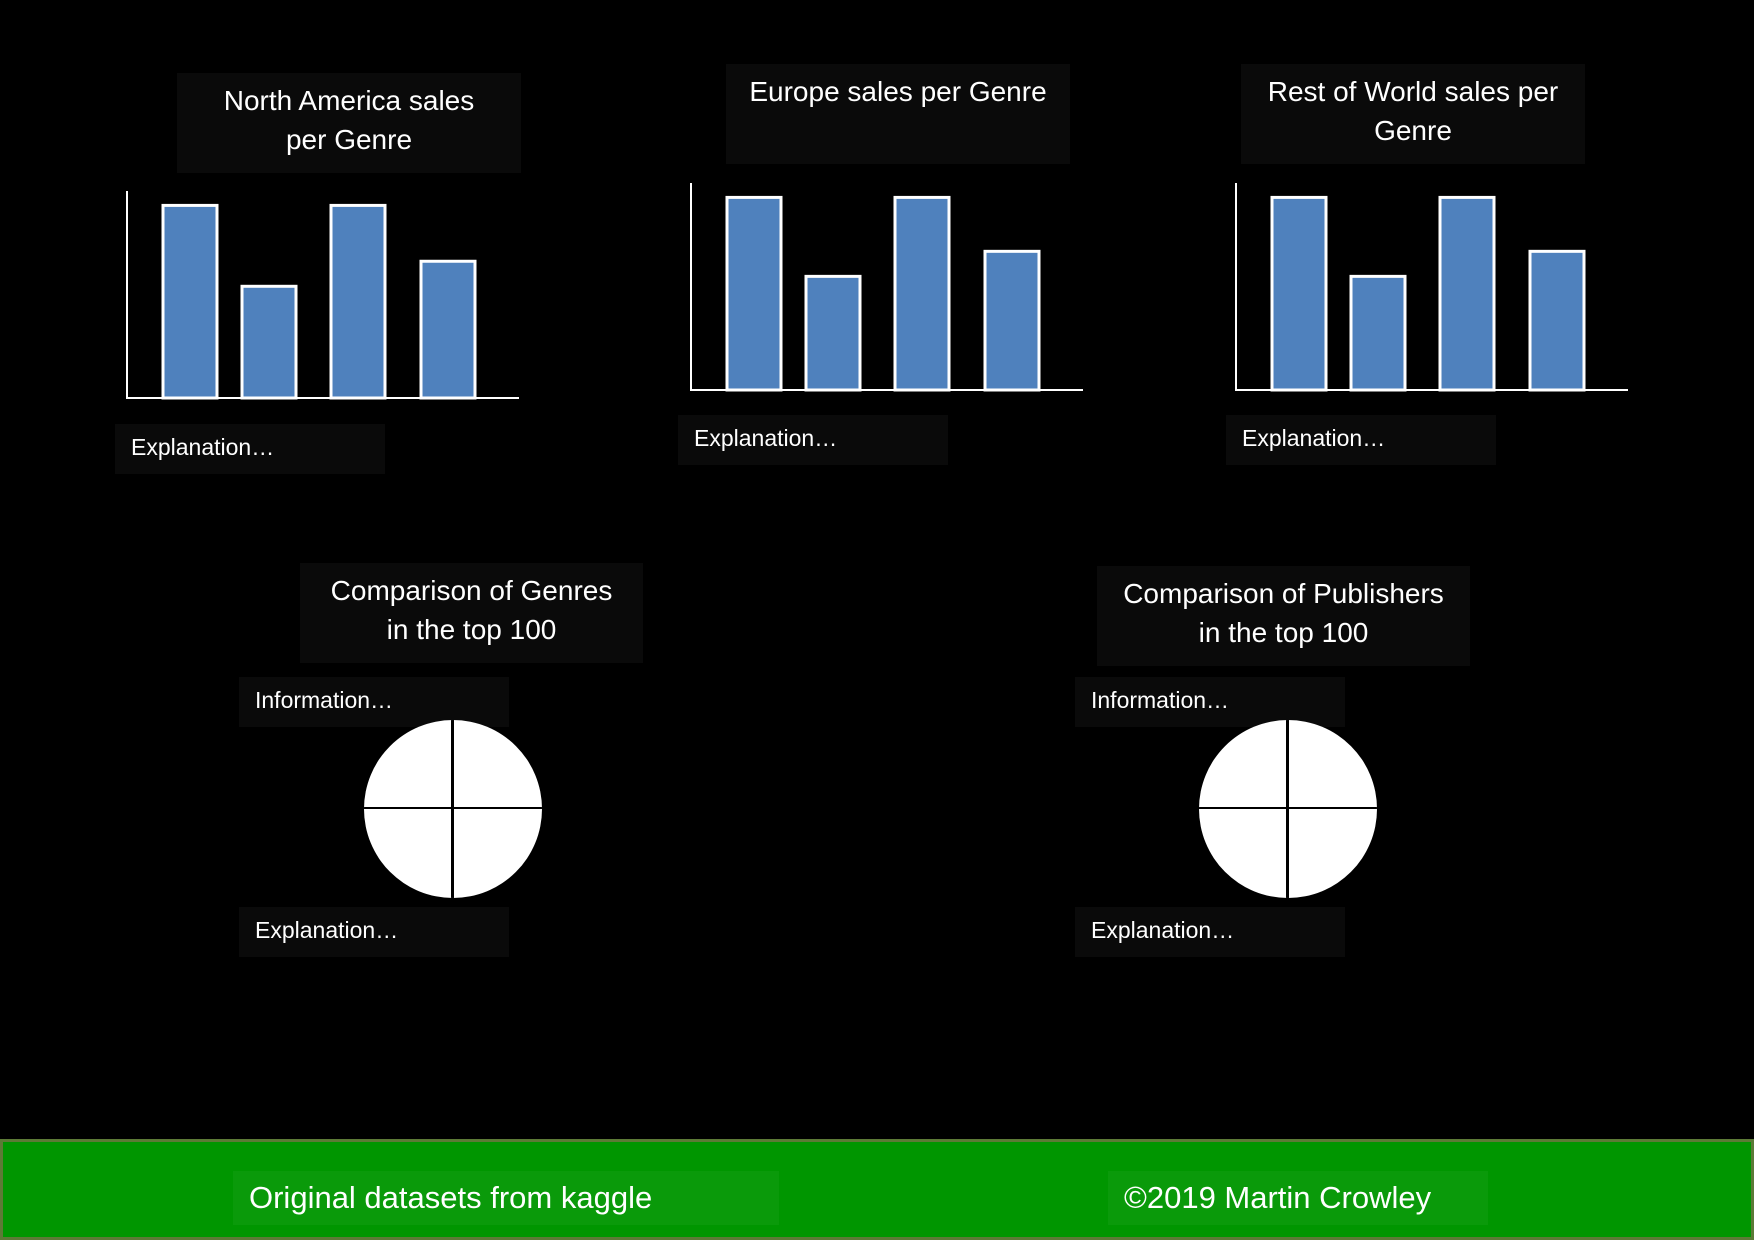  I want to click on bar-chart-europe, so click(886, 287).